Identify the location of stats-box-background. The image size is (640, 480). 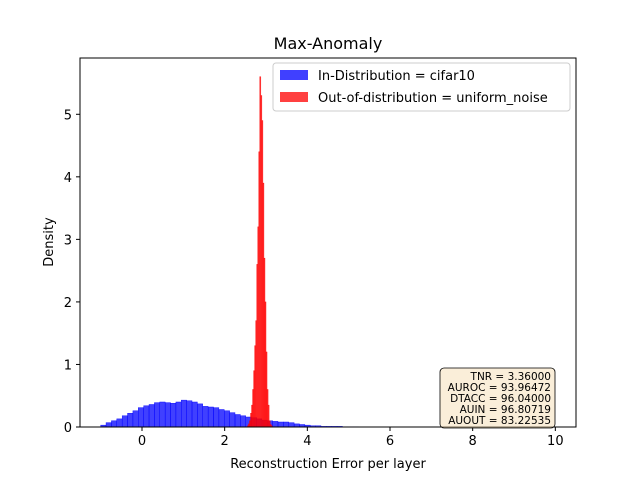
(497, 398).